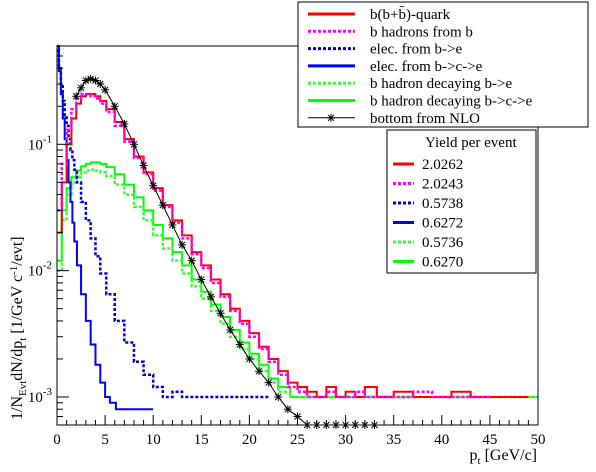  I want to click on legend-label: elec. from b->e, so click(416, 50).